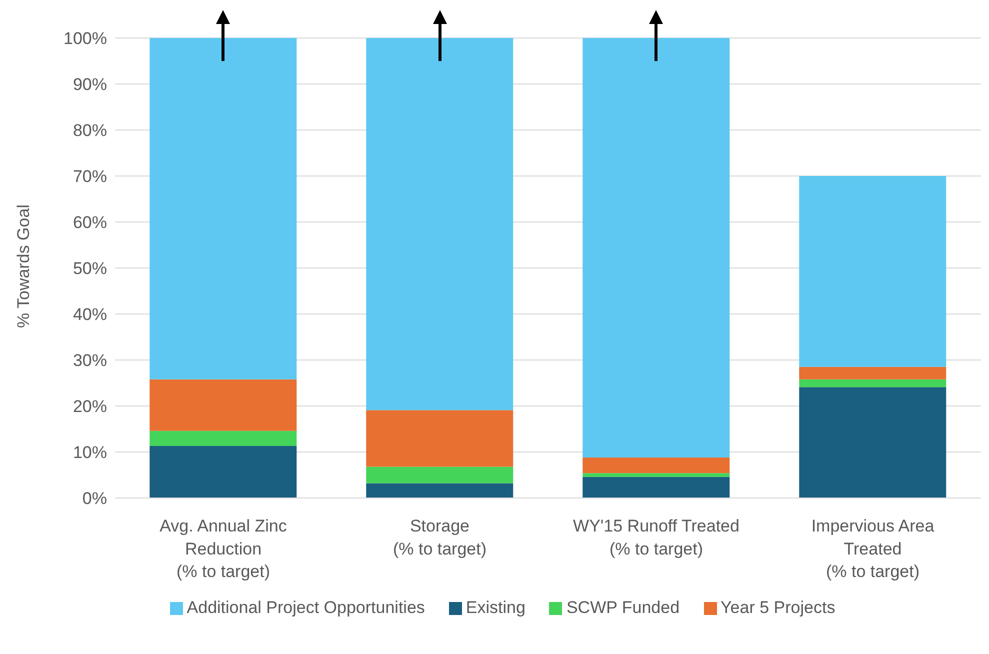 The image size is (989, 654). What do you see at coordinates (89, 222) in the screenshot?
I see `y-tick-label: 60%` at bounding box center [89, 222].